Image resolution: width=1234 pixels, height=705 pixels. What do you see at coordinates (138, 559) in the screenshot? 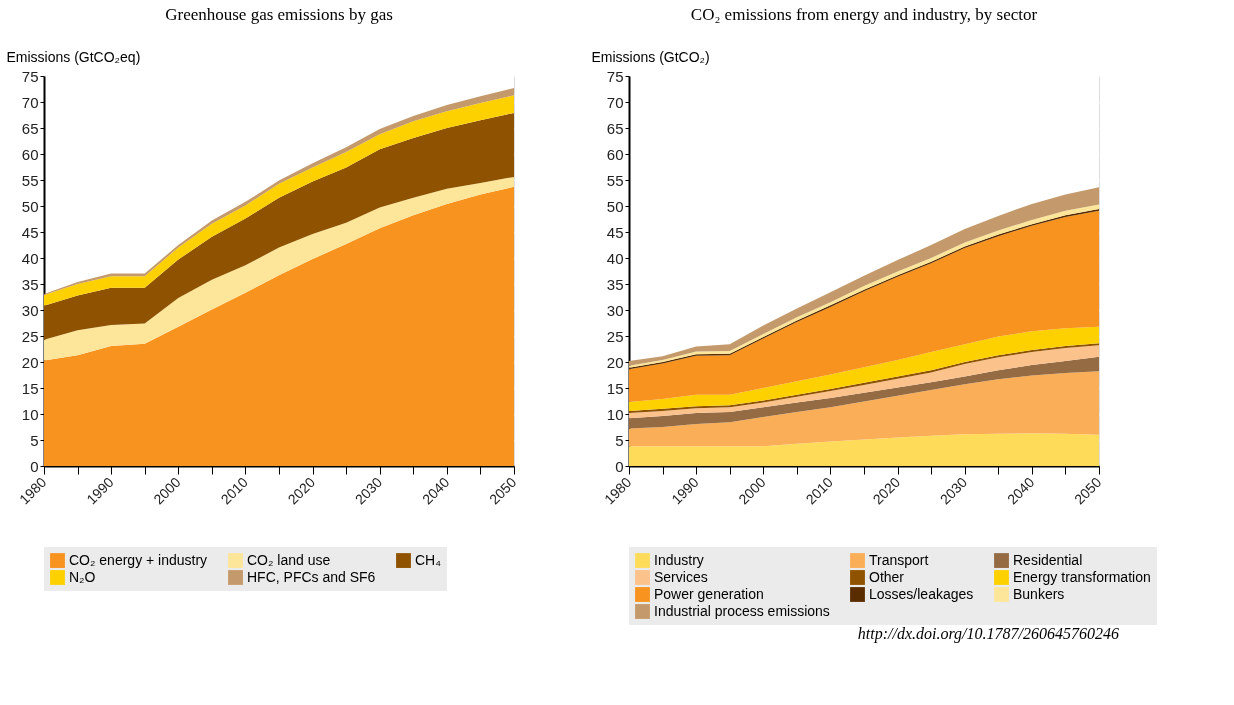
I see `legend-label: CO₂ energy + industry` at bounding box center [138, 559].